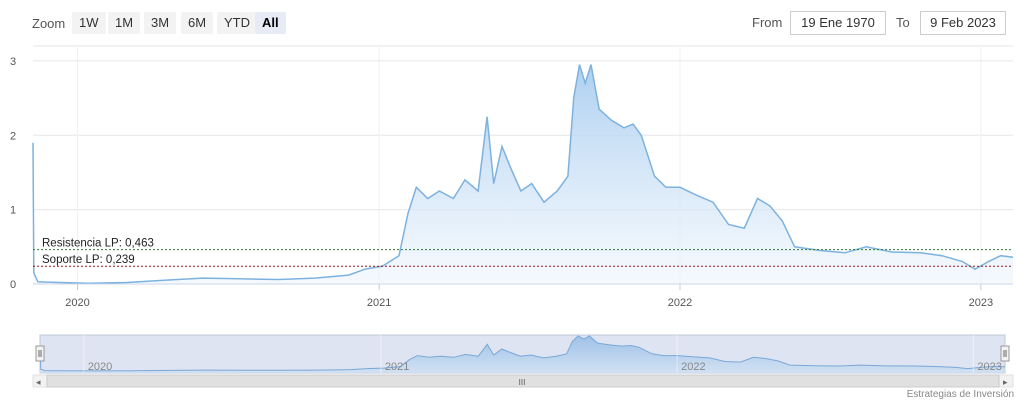  What do you see at coordinates (981, 303) in the screenshot?
I see `x-tick-label: 2023` at bounding box center [981, 303].